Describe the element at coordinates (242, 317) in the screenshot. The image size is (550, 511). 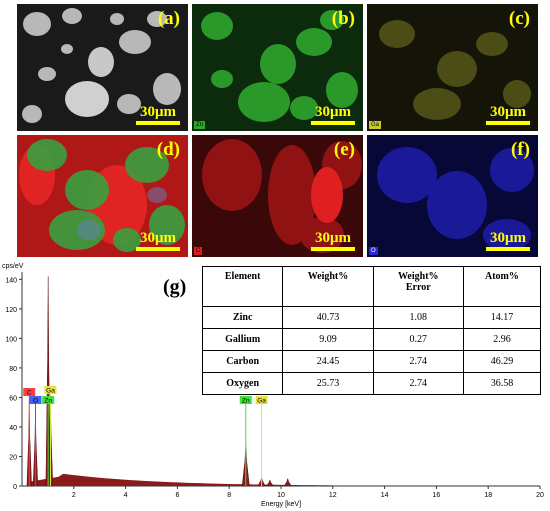
I see `element-cell: Zinc` at that location.